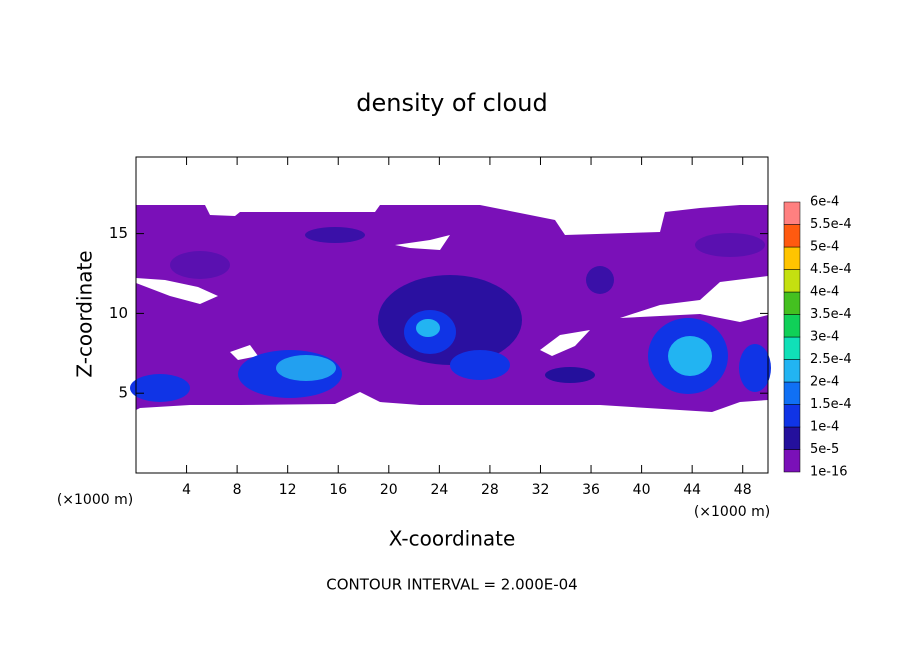  I want to click on x-tick-label: 12, so click(288, 490).